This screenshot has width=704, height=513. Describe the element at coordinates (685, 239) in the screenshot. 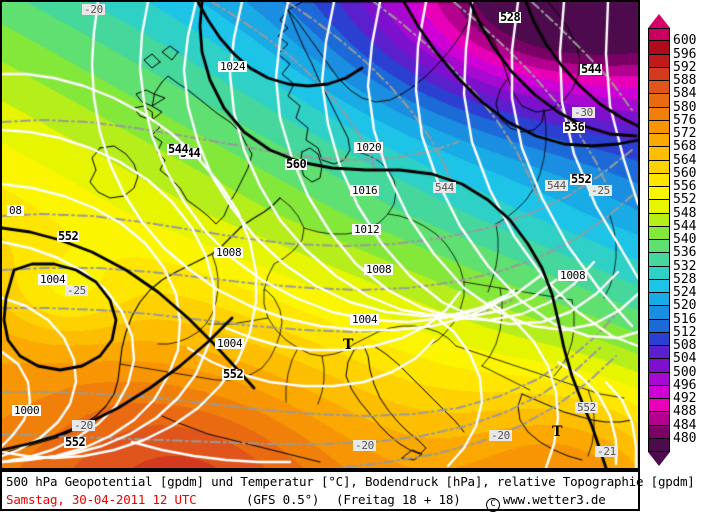

I see `legend-tick-label: 540` at that location.